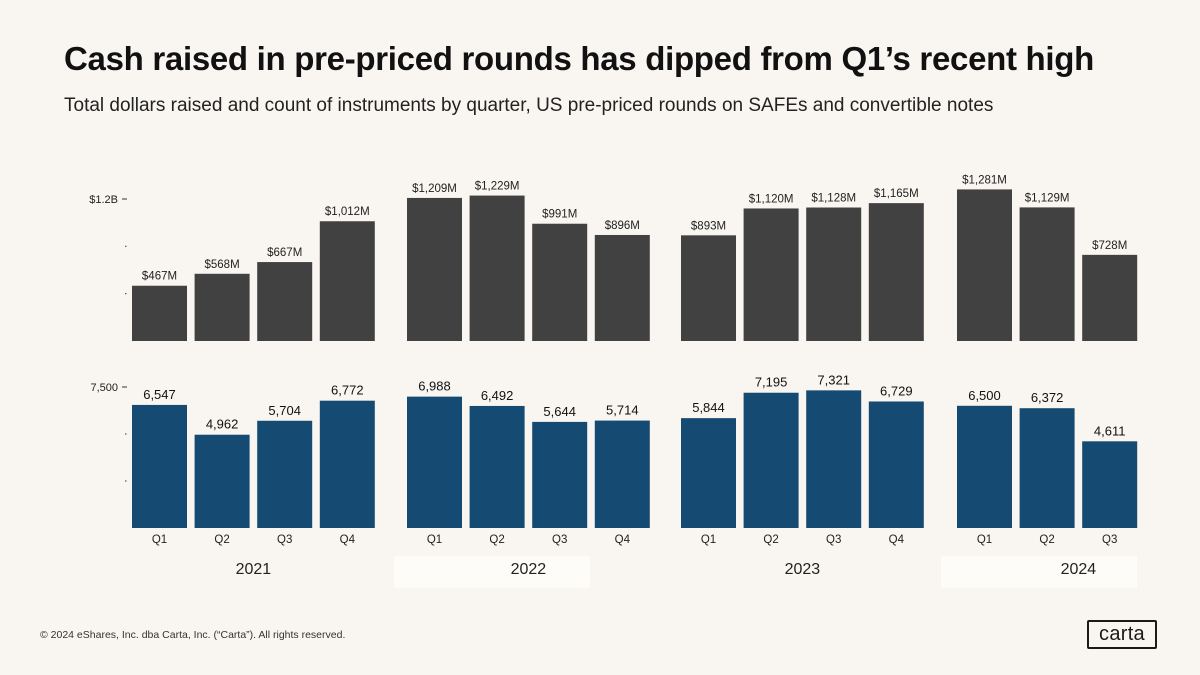 The width and height of the screenshot is (1200, 675). Describe the element at coordinates (222, 481) in the screenshot. I see `count-bar-2021-Q2` at that location.